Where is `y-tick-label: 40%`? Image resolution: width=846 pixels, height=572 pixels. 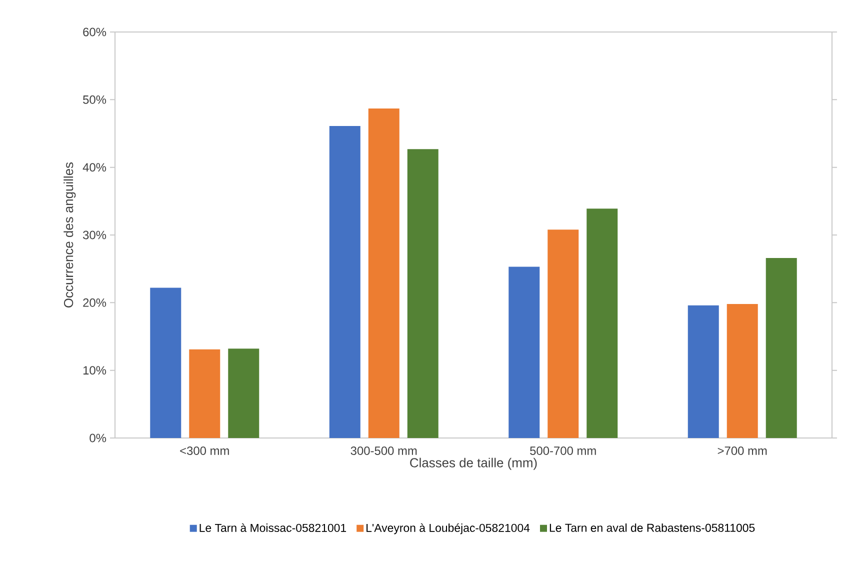 y-tick-label: 40% is located at coordinates (94, 167).